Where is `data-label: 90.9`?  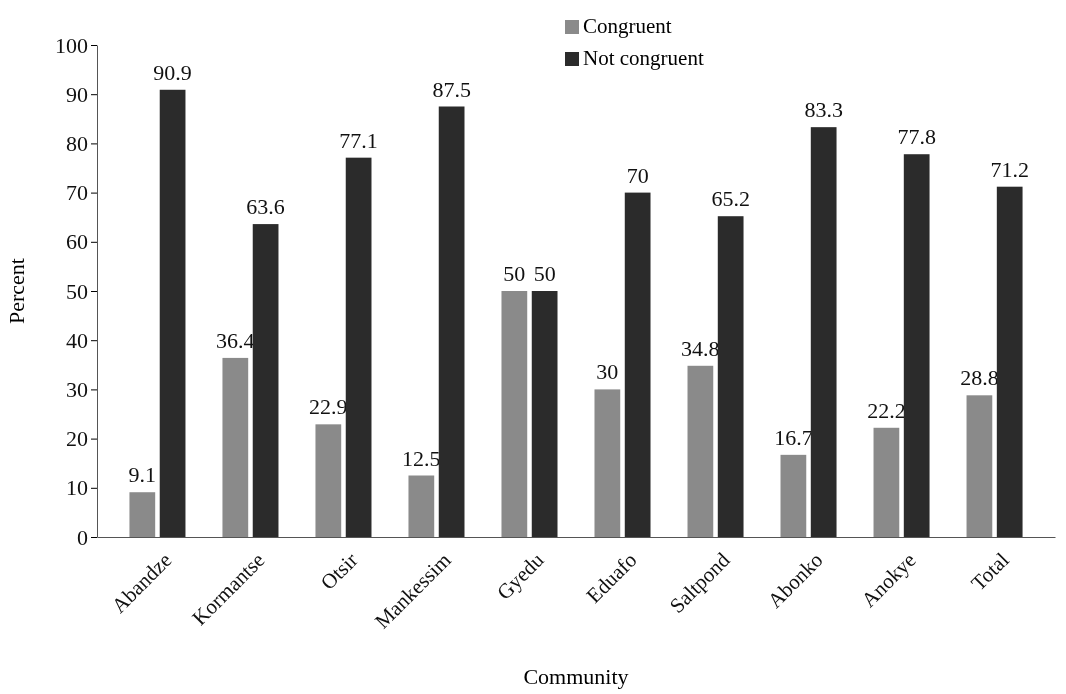
data-label: 90.9 is located at coordinates (172, 72).